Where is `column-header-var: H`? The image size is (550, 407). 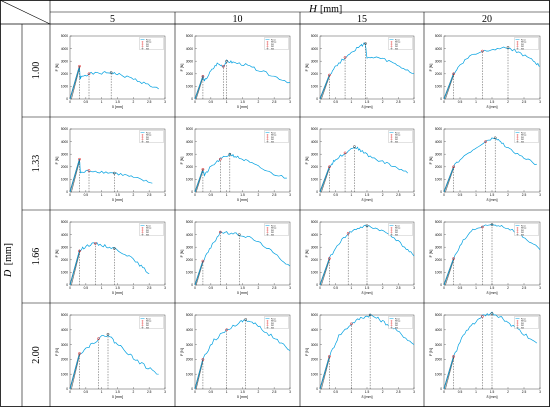
column-header-var: H is located at coordinates (313, 9).